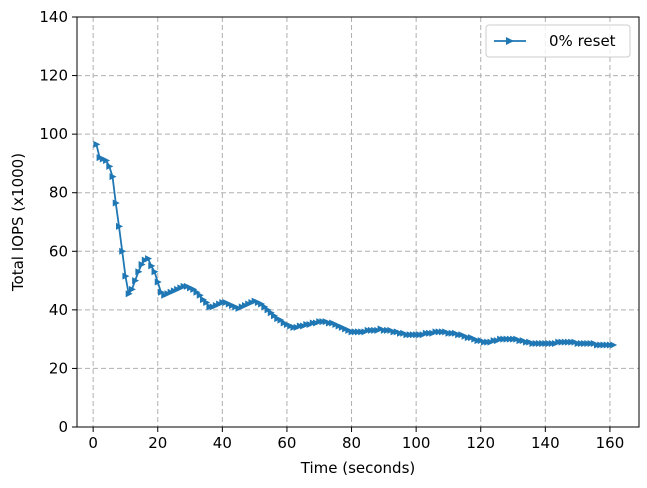 This screenshot has width=647, height=488. I want to click on x-tick-label: 140, so click(545, 443).